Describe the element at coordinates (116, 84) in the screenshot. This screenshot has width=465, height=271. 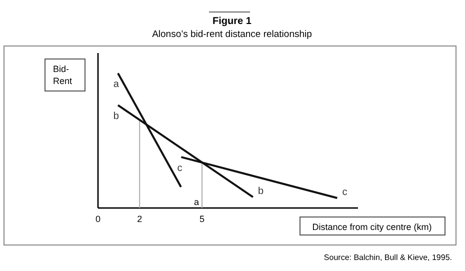
I see `series-label: a` at that location.